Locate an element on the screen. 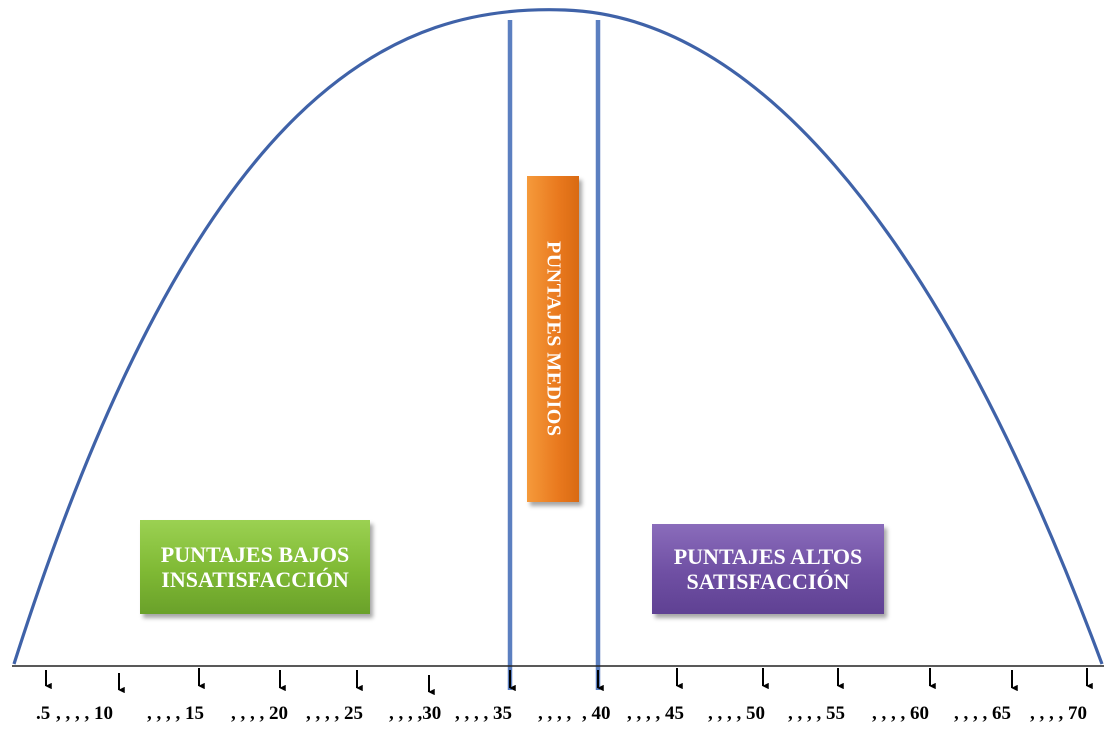 This screenshot has height=731, width=1117. axis-label: .5 is located at coordinates (43, 713).